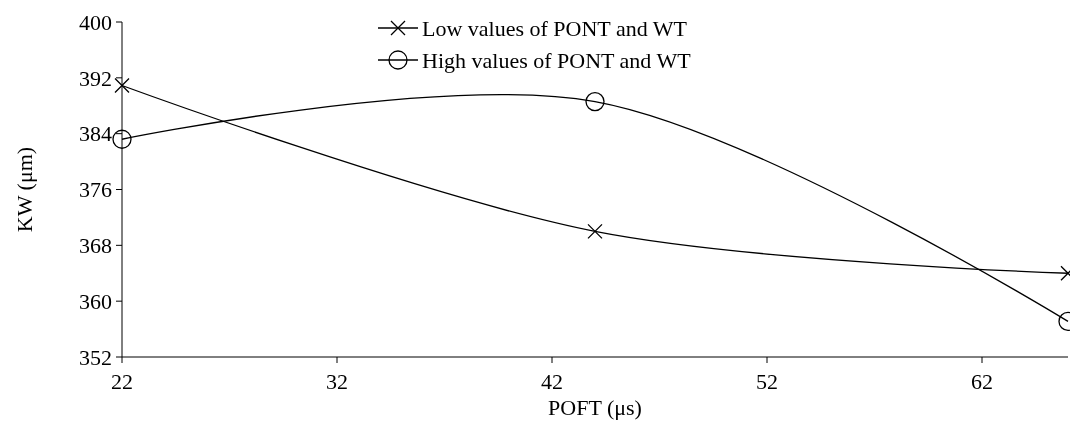 This screenshot has width=1078, height=441. I want to click on x-tick-label: 32, so click(337, 381).